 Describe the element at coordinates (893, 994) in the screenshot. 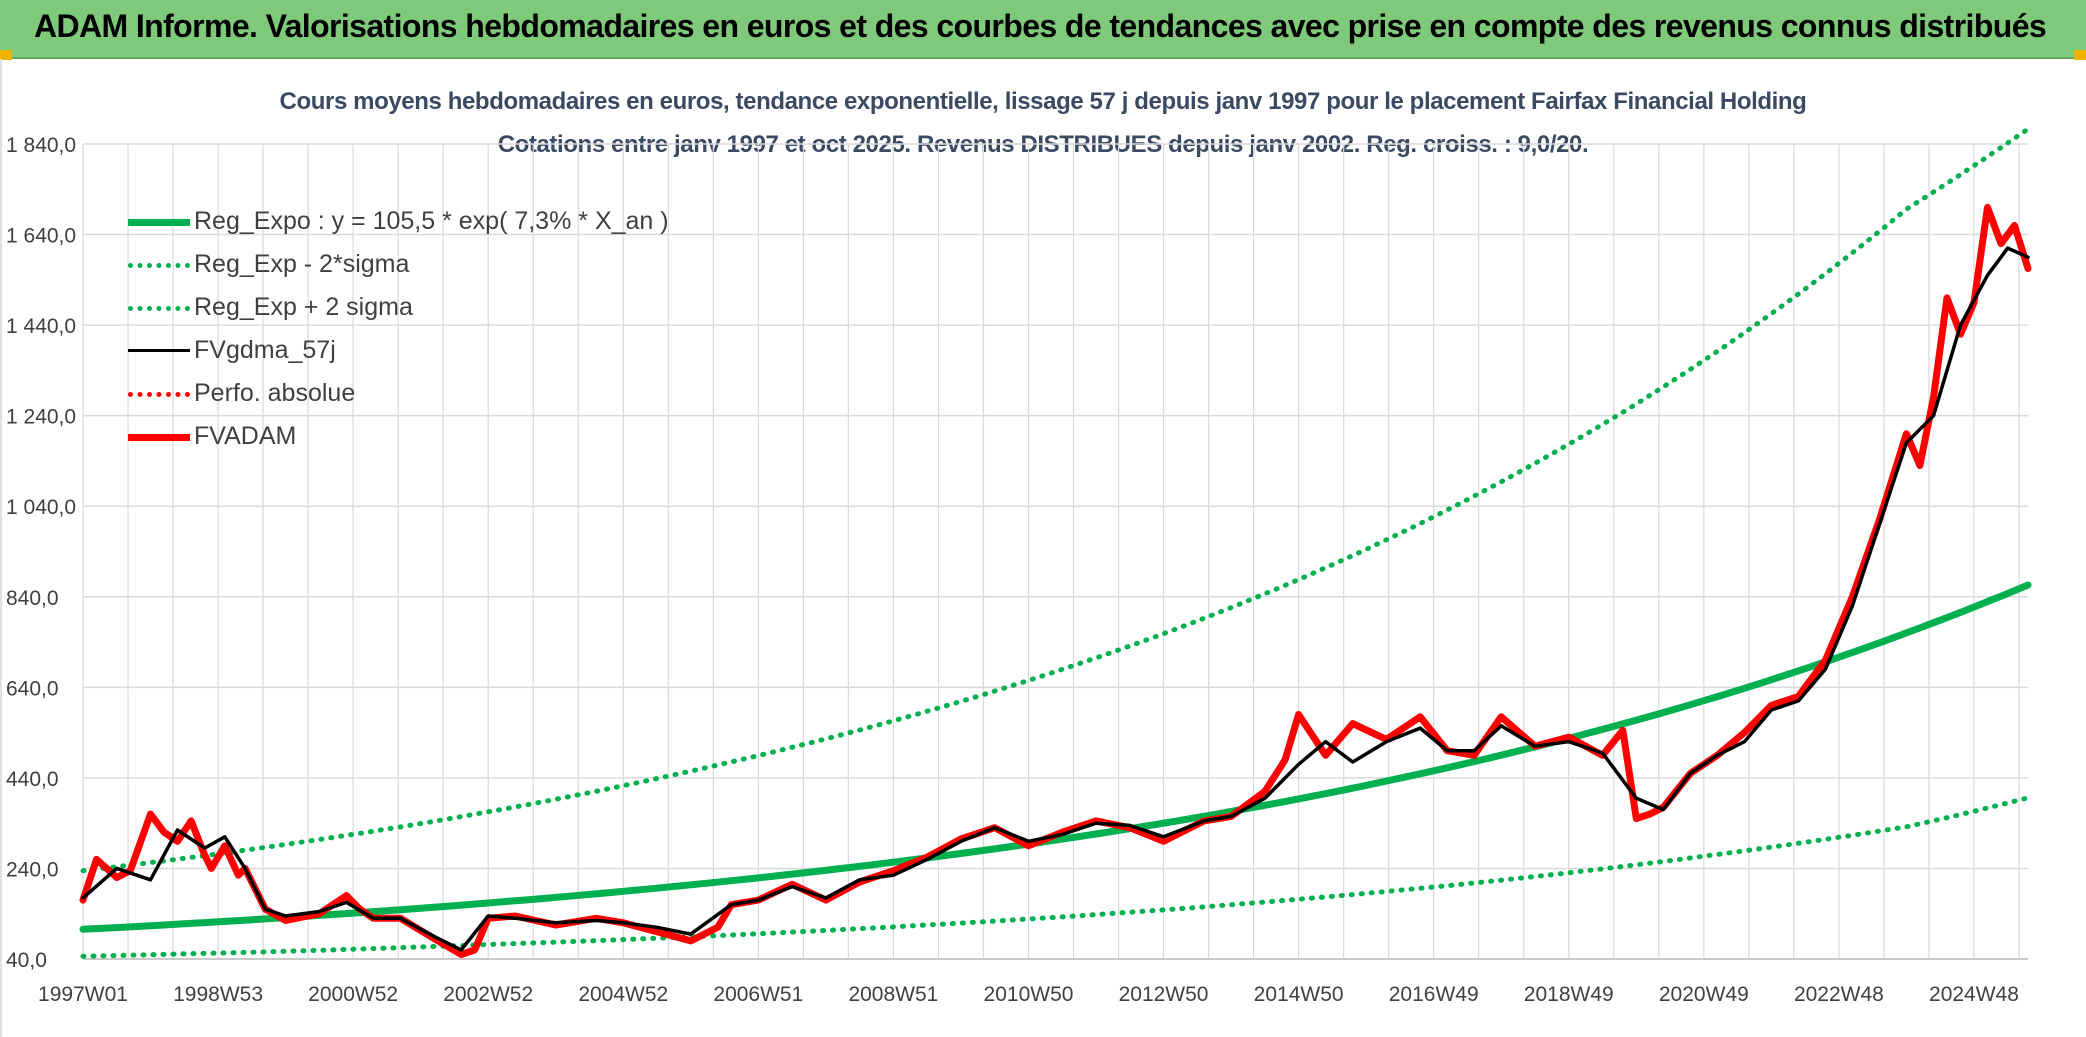

I see `x-tick-label: 2008W51` at that location.